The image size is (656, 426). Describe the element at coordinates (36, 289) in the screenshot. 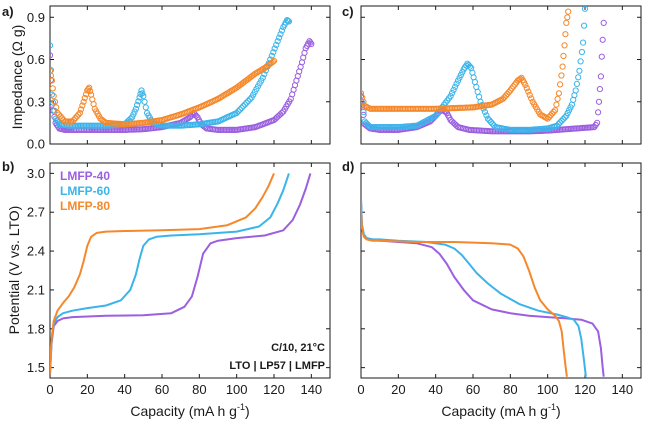

I see `y-tick-label-b-2: 2.1` at that location.